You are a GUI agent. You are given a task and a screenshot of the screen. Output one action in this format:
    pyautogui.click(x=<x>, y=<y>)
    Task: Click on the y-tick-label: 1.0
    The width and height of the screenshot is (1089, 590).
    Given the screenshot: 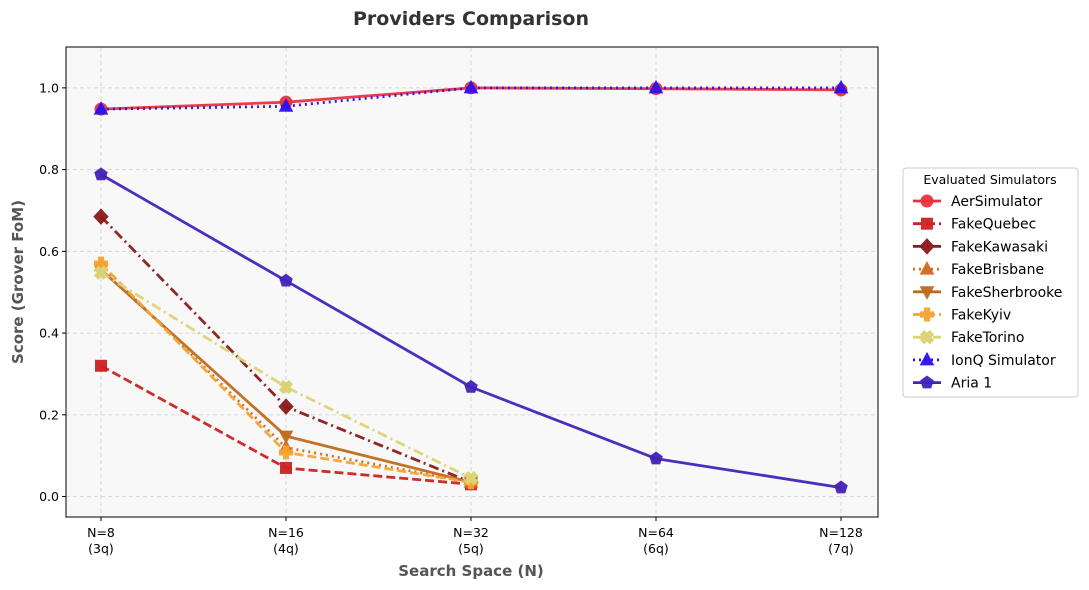 What is the action you would take?
    pyautogui.click(x=49, y=87)
    